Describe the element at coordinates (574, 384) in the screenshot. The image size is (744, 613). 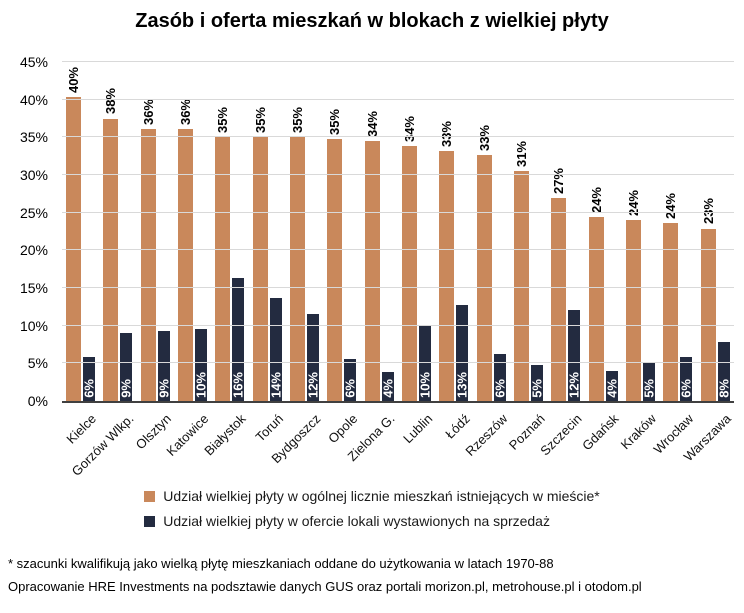
I see `bar-value-label: 12%` at that location.